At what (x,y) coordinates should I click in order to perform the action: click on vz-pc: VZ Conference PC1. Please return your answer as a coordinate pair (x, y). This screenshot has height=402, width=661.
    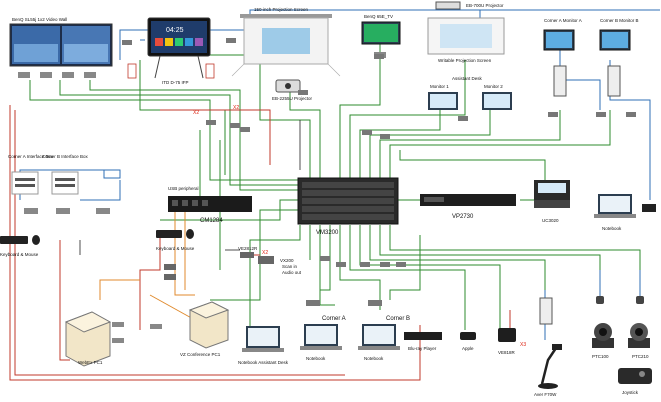
    Looking at the image, I should click on (205, 329).